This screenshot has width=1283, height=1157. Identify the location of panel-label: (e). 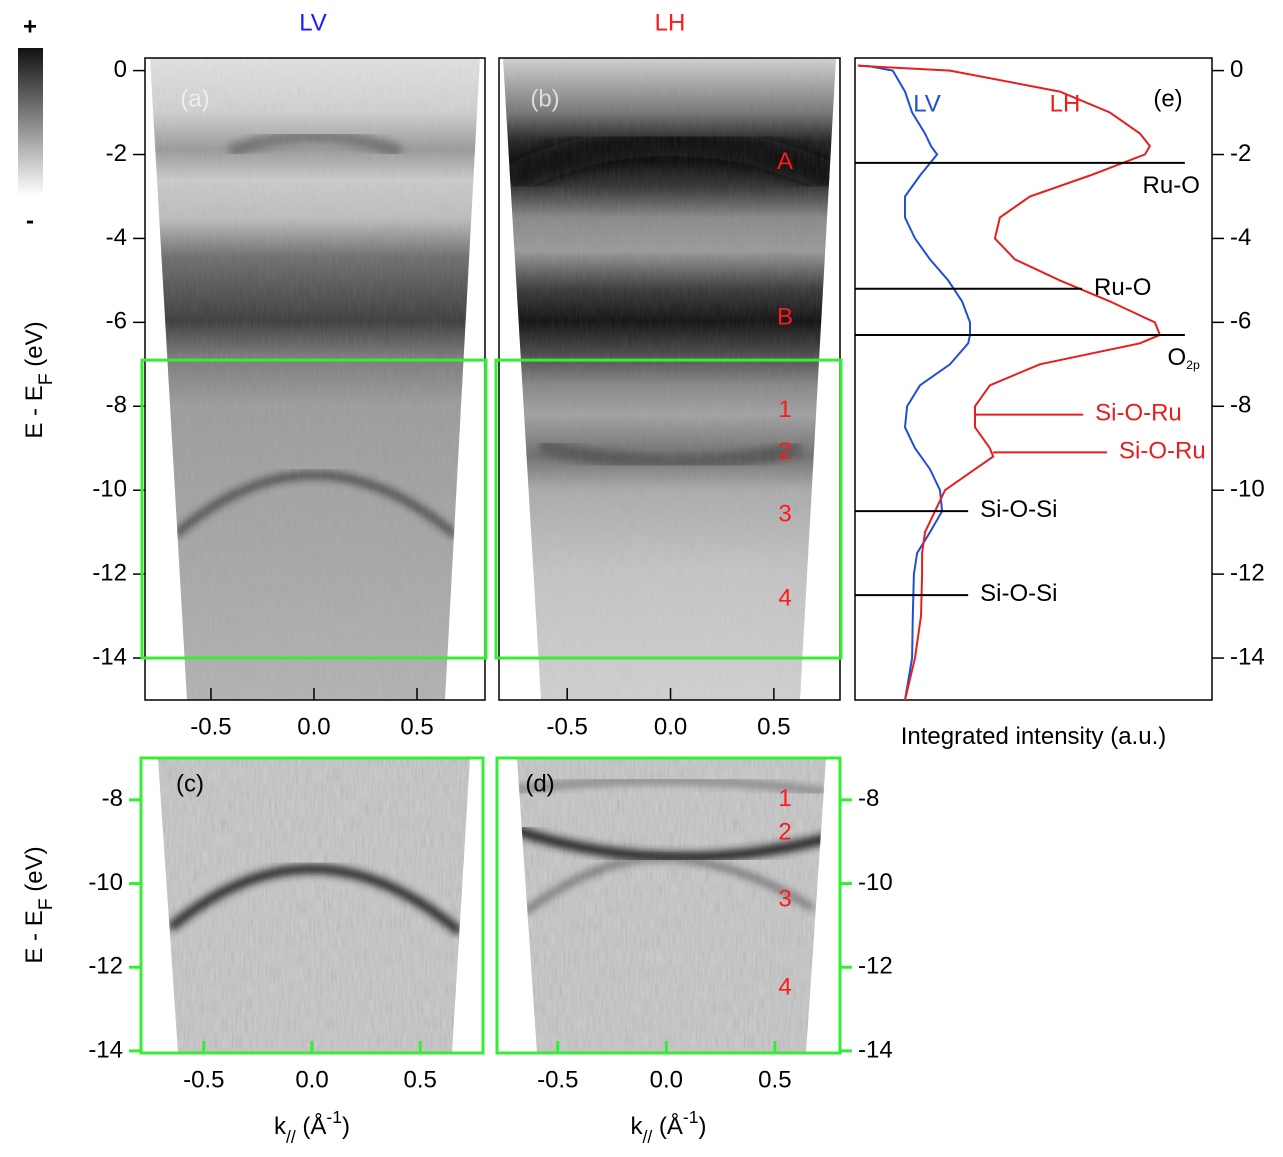
(1167, 98).